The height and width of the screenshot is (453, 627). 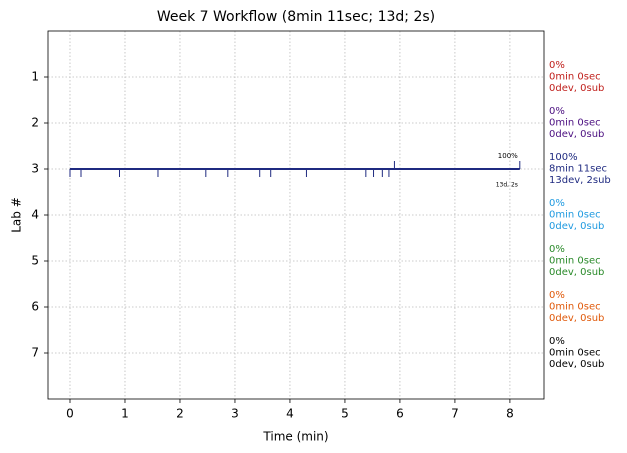 What do you see at coordinates (563, 157) in the screenshot?
I see `lab-summary: 100%` at bounding box center [563, 157].